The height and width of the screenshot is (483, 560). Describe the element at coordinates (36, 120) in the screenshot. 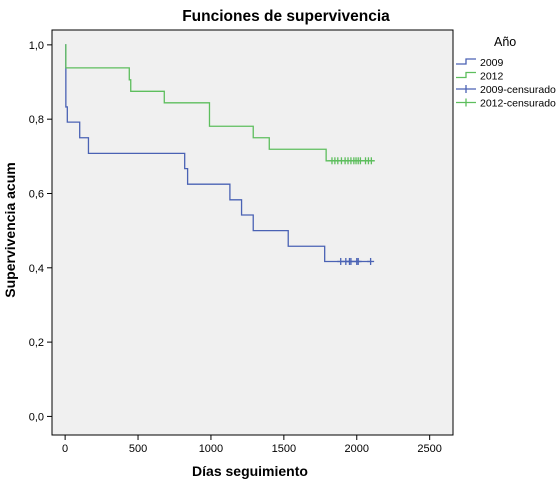

I see `y-tick-label: 0,8` at that location.